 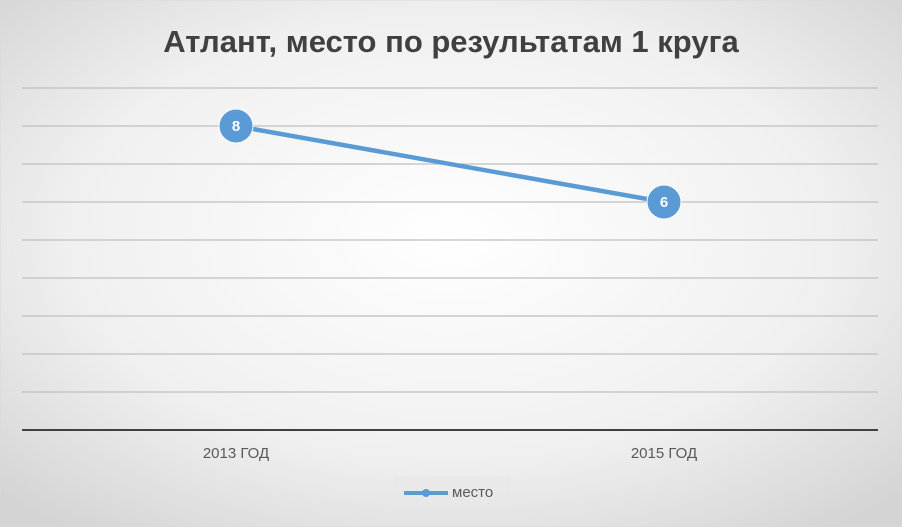 I want to click on legend-marker, so click(x=426, y=493).